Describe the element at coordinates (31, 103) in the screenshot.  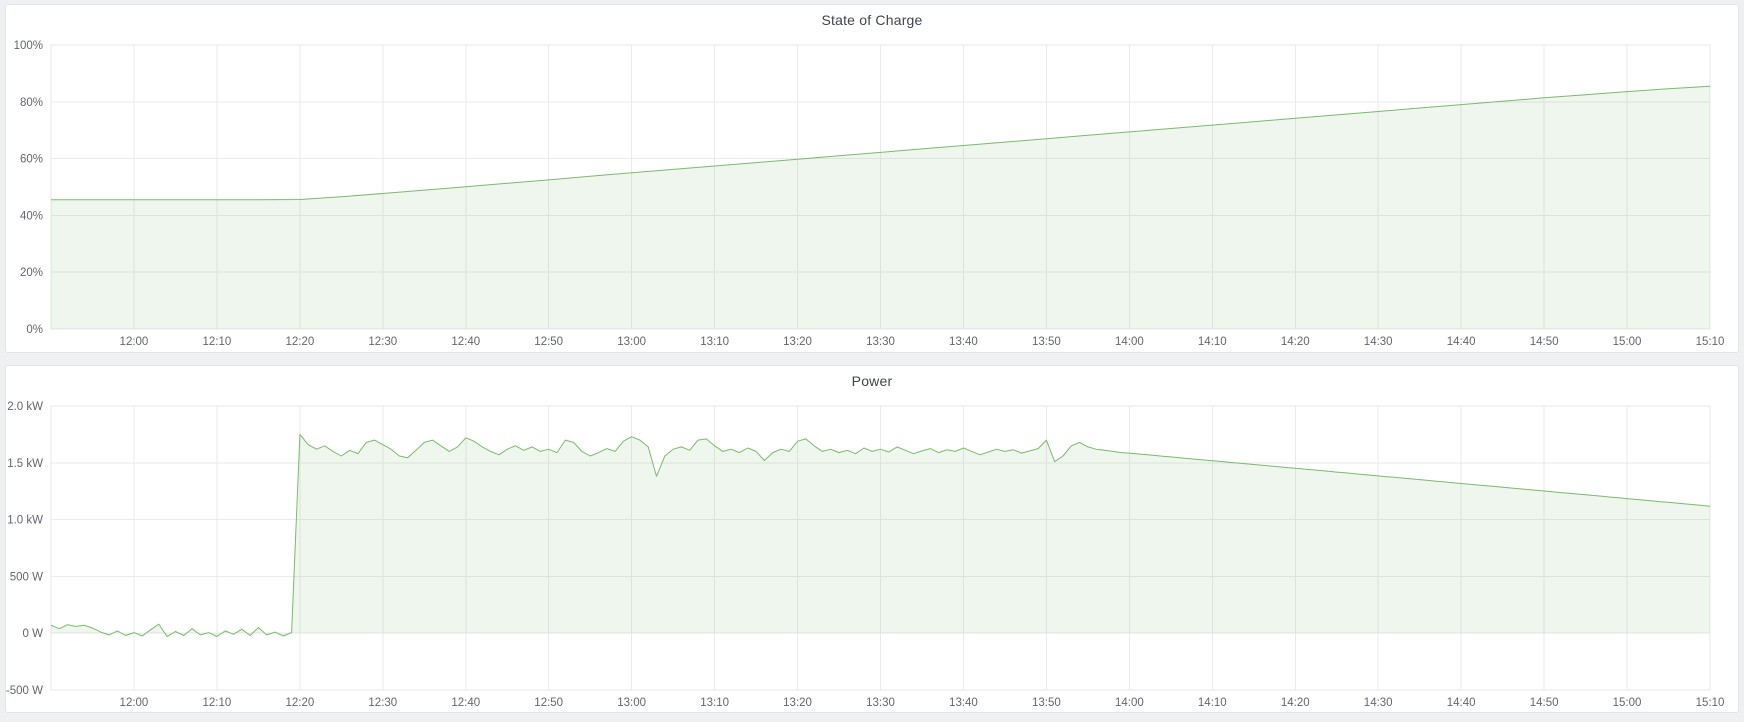
I see `y-axis-tick-label: 80%` at that location.